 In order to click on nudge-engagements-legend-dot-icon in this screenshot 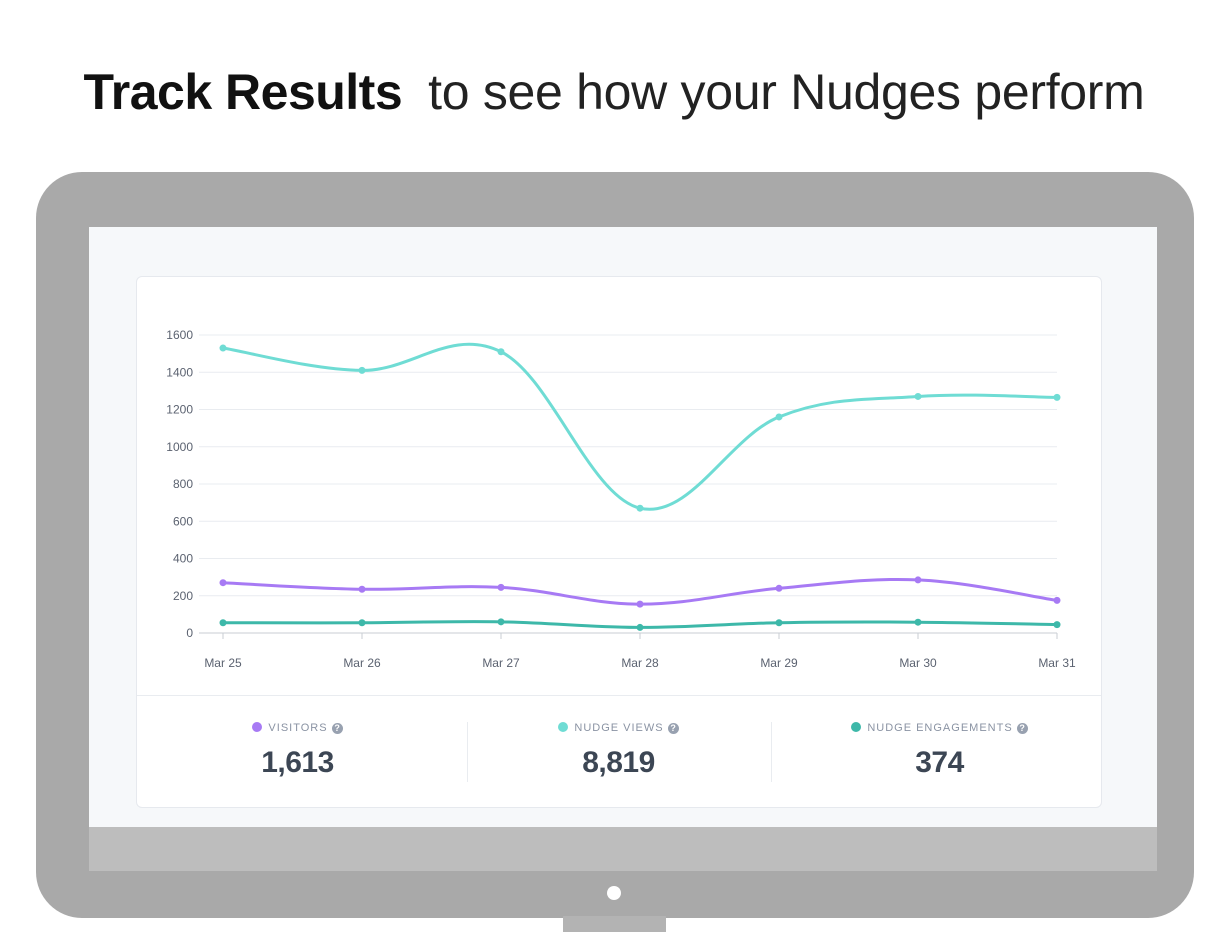, I will do `click(856, 727)`.